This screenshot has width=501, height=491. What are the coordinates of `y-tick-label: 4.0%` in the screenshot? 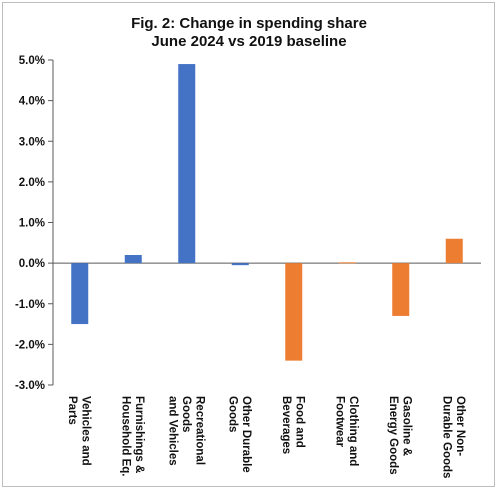 It's located at (32, 102).